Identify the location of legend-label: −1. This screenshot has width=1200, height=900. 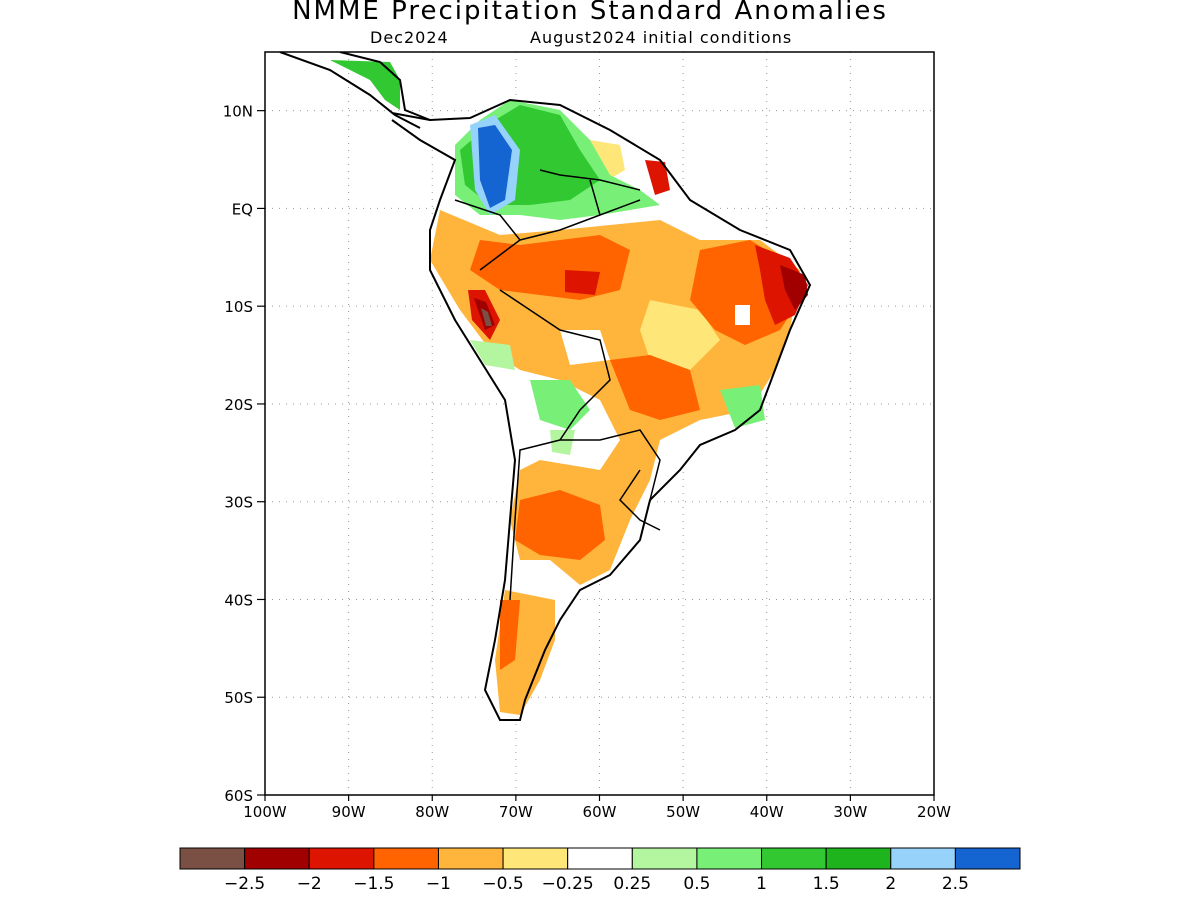
(438, 884).